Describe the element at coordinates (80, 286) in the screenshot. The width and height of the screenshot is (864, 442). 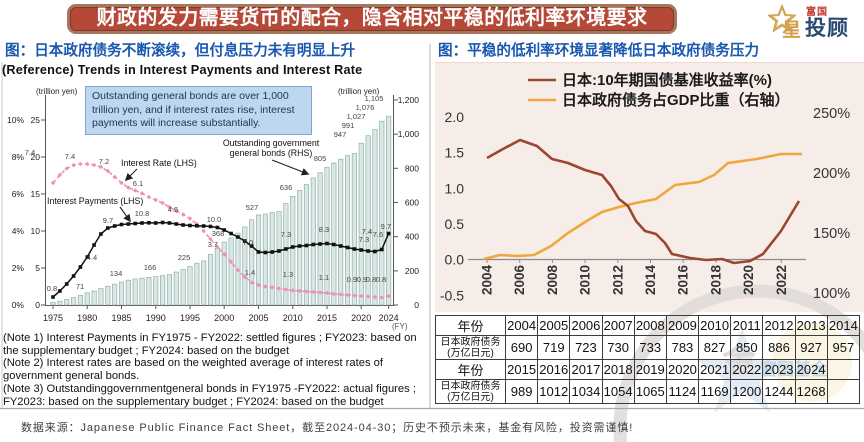
I see `svg-text: 71` at that location.